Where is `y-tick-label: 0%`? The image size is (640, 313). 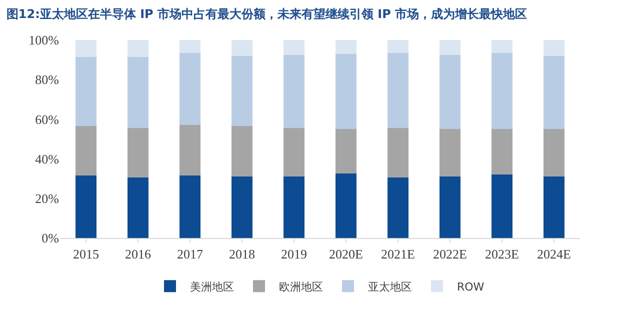 y-tick-label: 0% is located at coordinates (51, 238).